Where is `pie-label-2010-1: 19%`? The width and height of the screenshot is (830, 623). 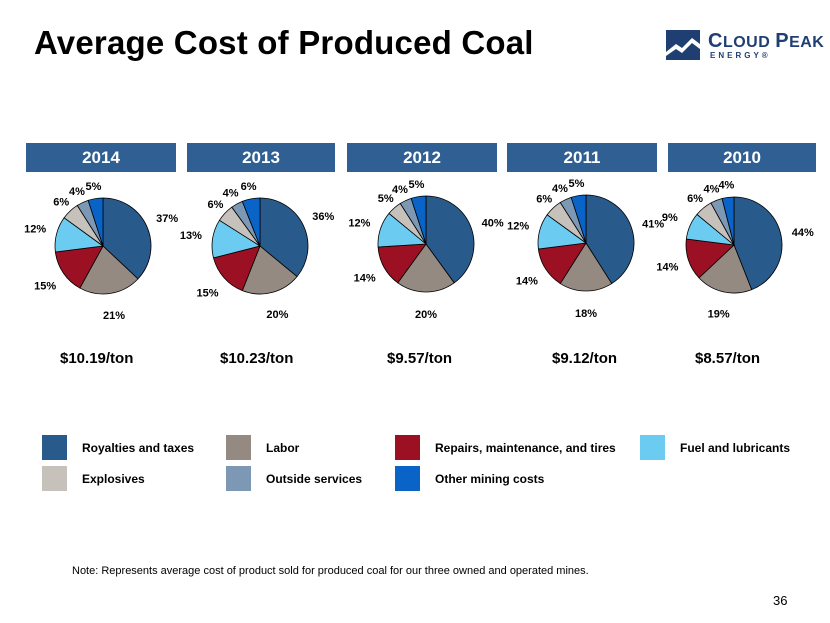 pie-label-2010-1: 19% is located at coordinates (719, 314).